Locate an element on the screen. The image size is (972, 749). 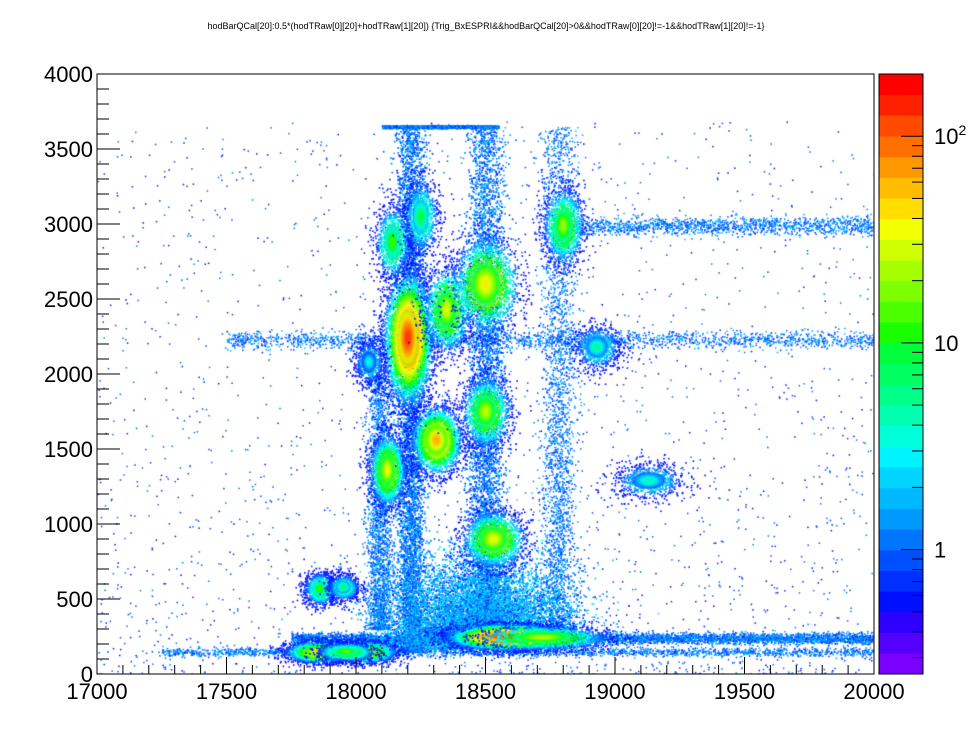
y-tick-label: 2000 is located at coordinates (68, 374).